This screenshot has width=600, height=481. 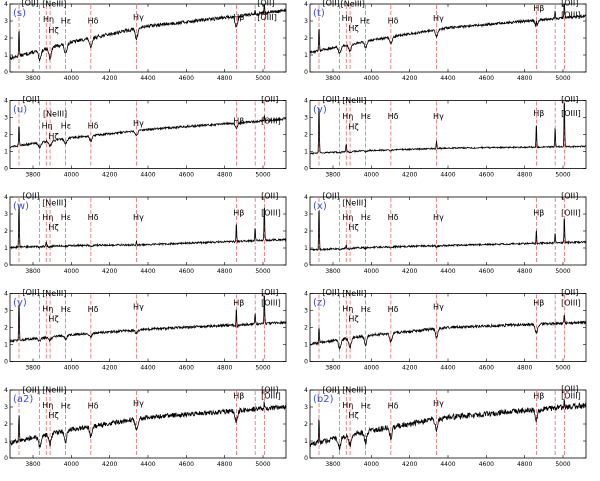 What do you see at coordinates (323, 399) in the screenshot?
I see `panel-letter: (b2)` at bounding box center [323, 399].